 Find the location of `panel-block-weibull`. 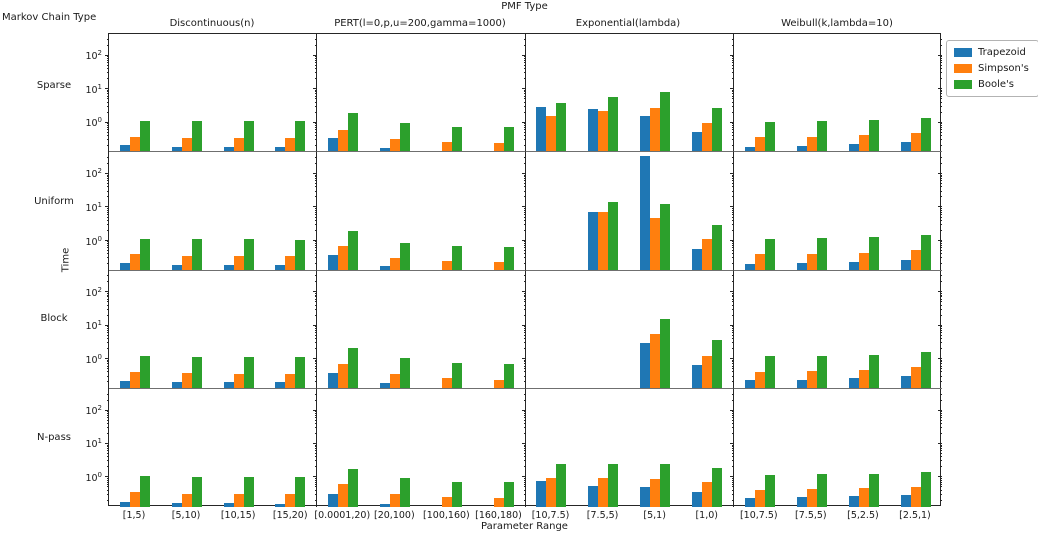

panel-block-weibull is located at coordinates (835, 330).